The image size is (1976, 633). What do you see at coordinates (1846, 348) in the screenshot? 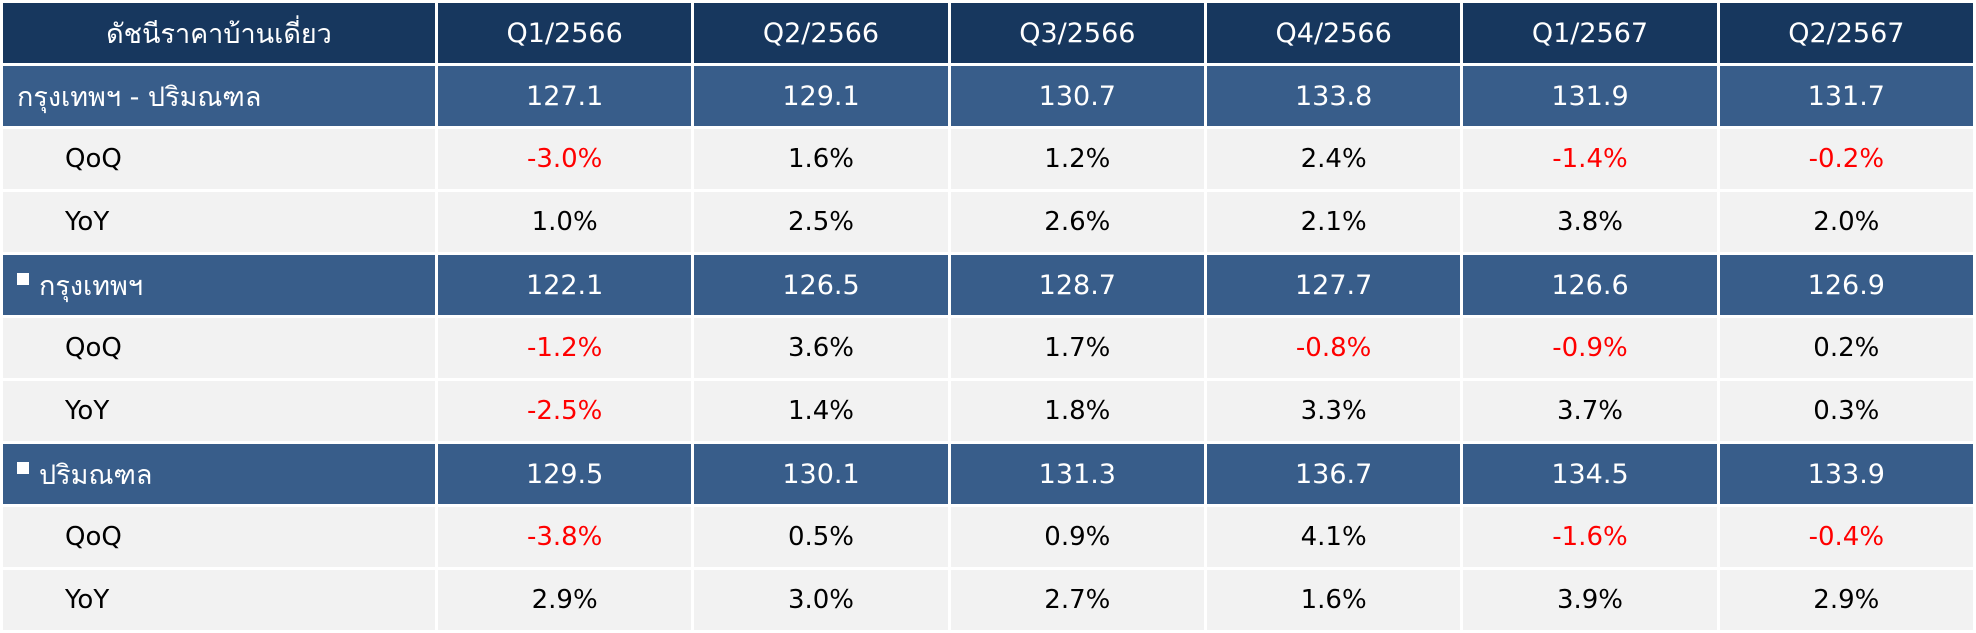
I see `change-value-cell: 0.2%` at bounding box center [1846, 348].